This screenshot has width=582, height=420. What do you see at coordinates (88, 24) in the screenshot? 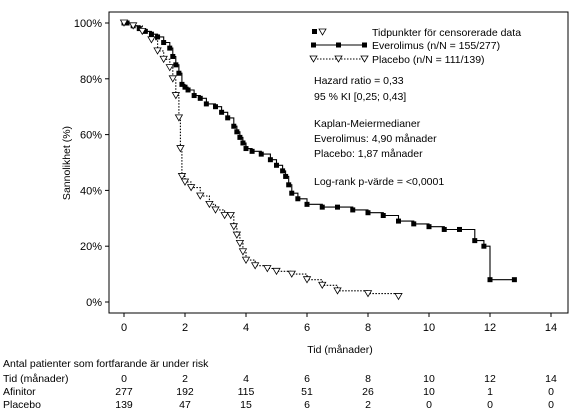
I see `y-tick-label: 100%` at bounding box center [88, 24].